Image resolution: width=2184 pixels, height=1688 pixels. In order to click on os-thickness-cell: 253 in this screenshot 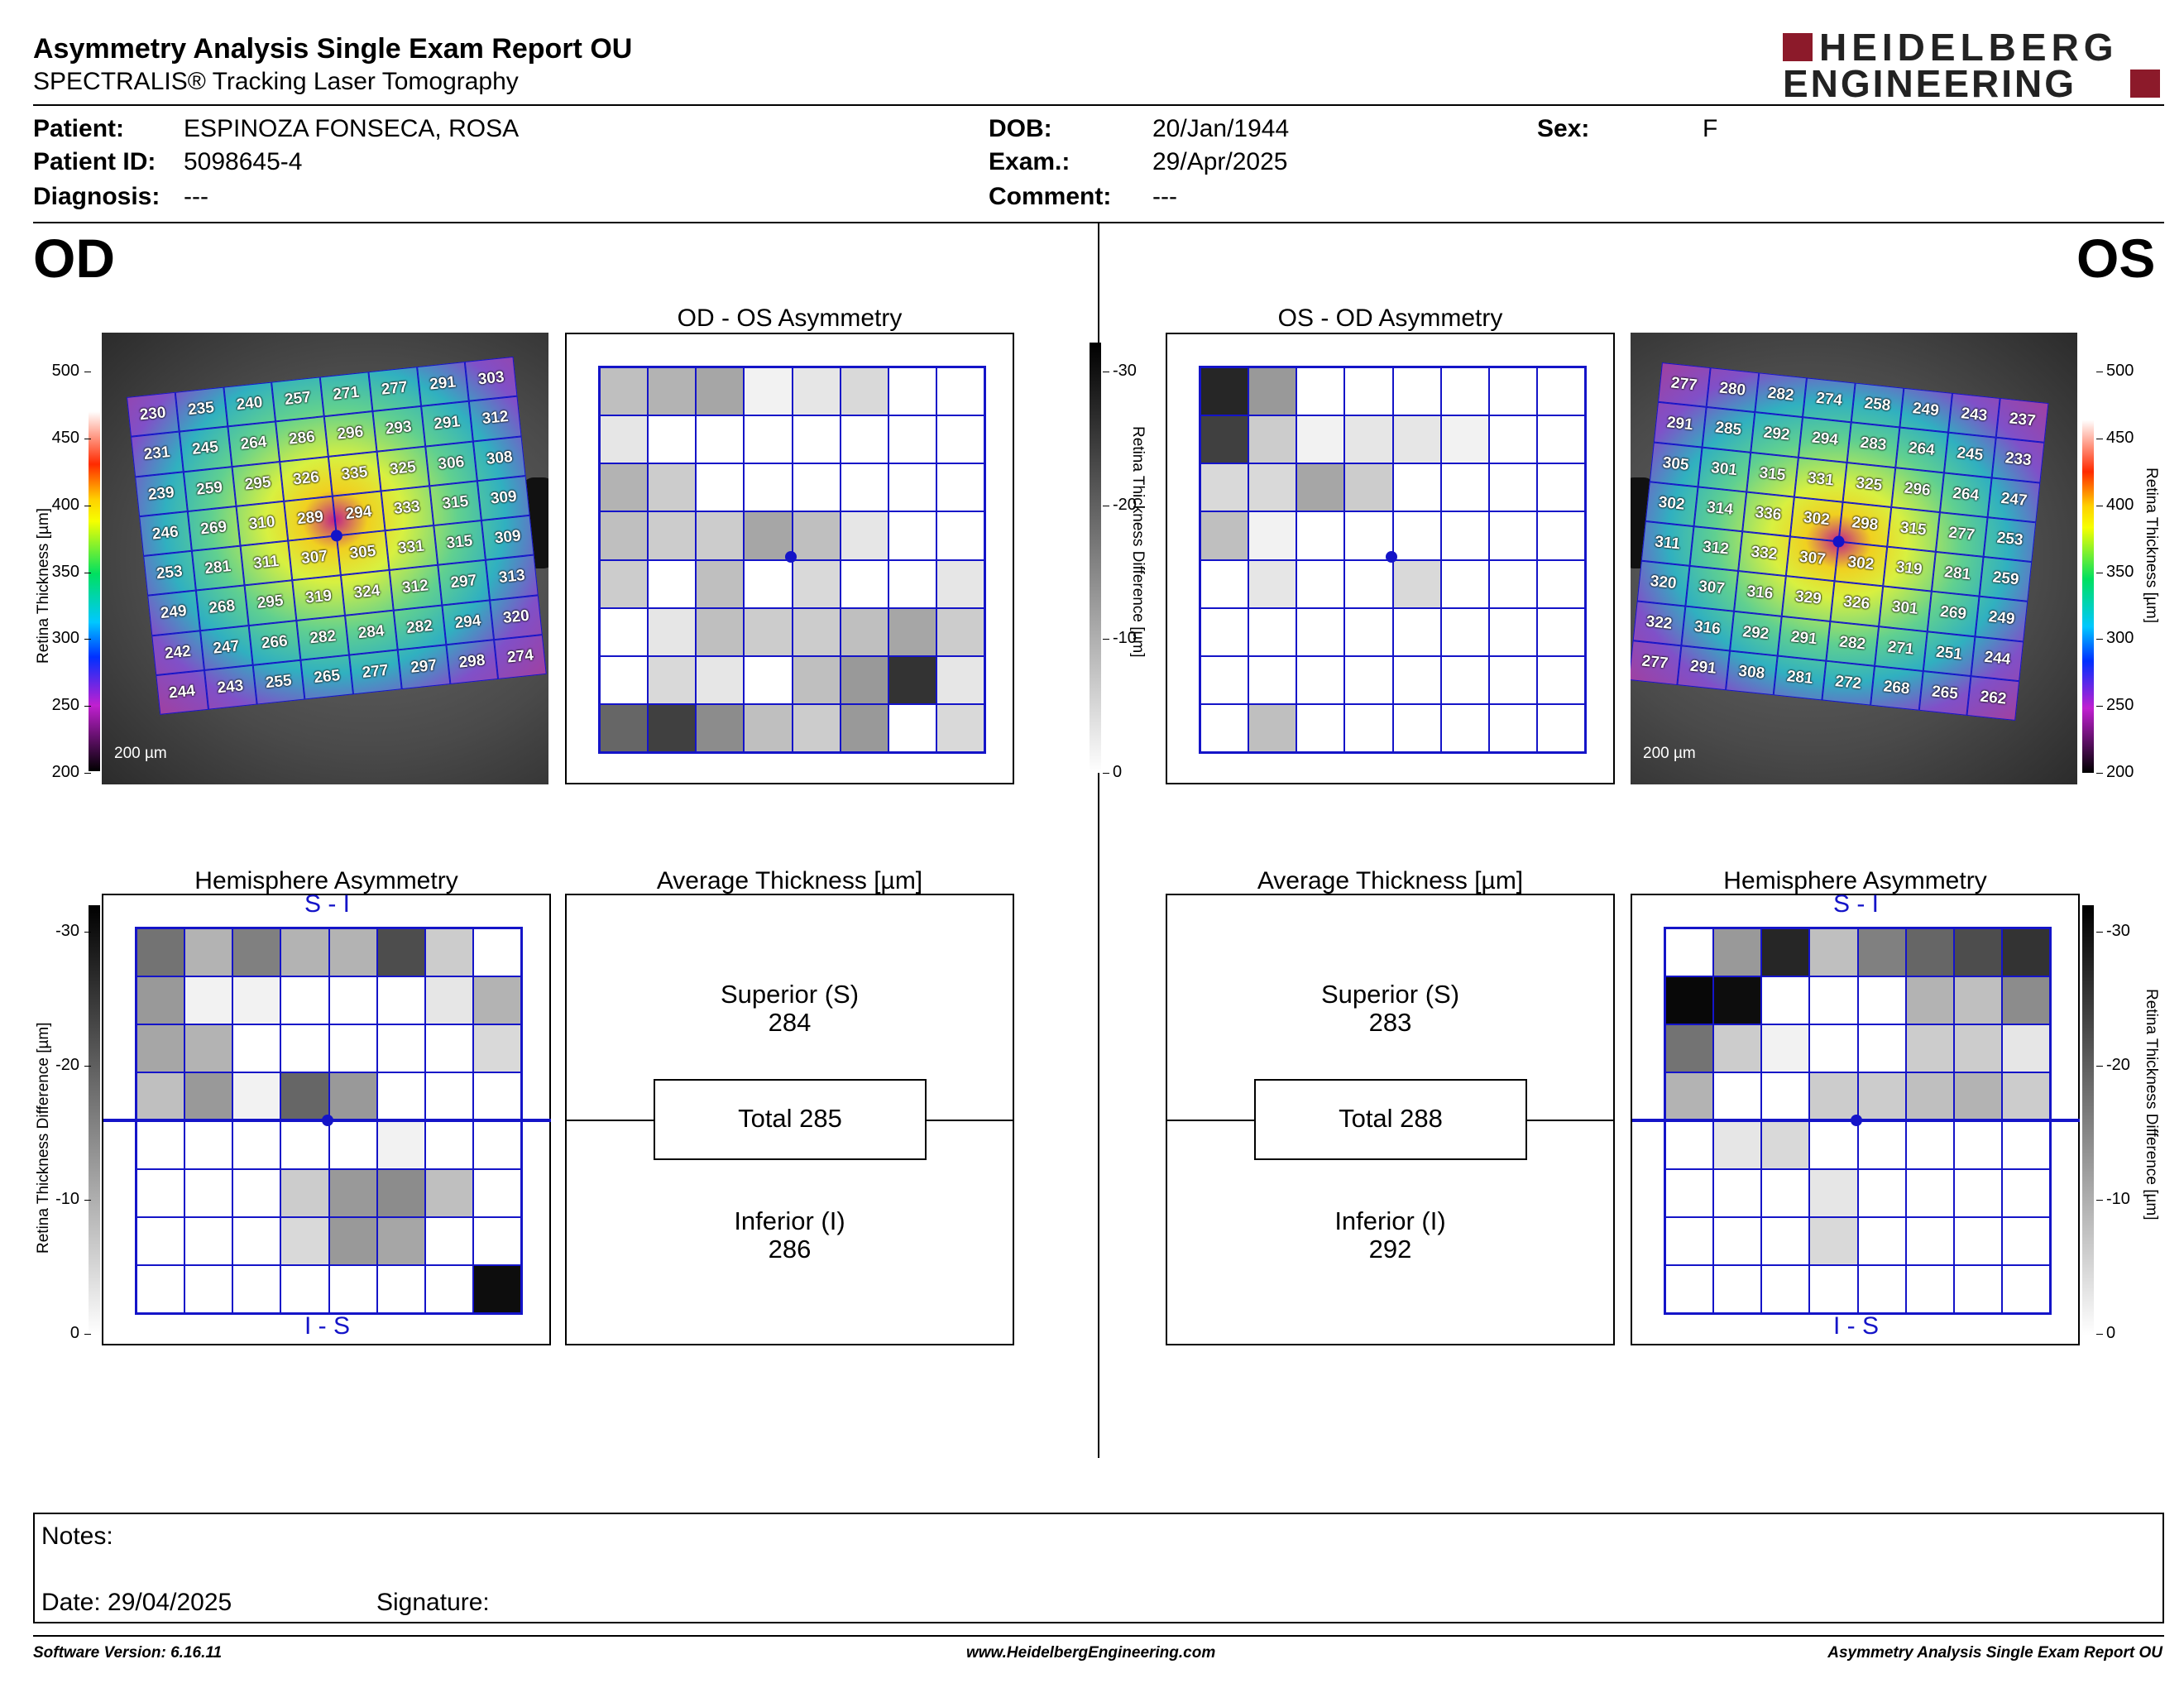, I will do `click(2010, 539)`.